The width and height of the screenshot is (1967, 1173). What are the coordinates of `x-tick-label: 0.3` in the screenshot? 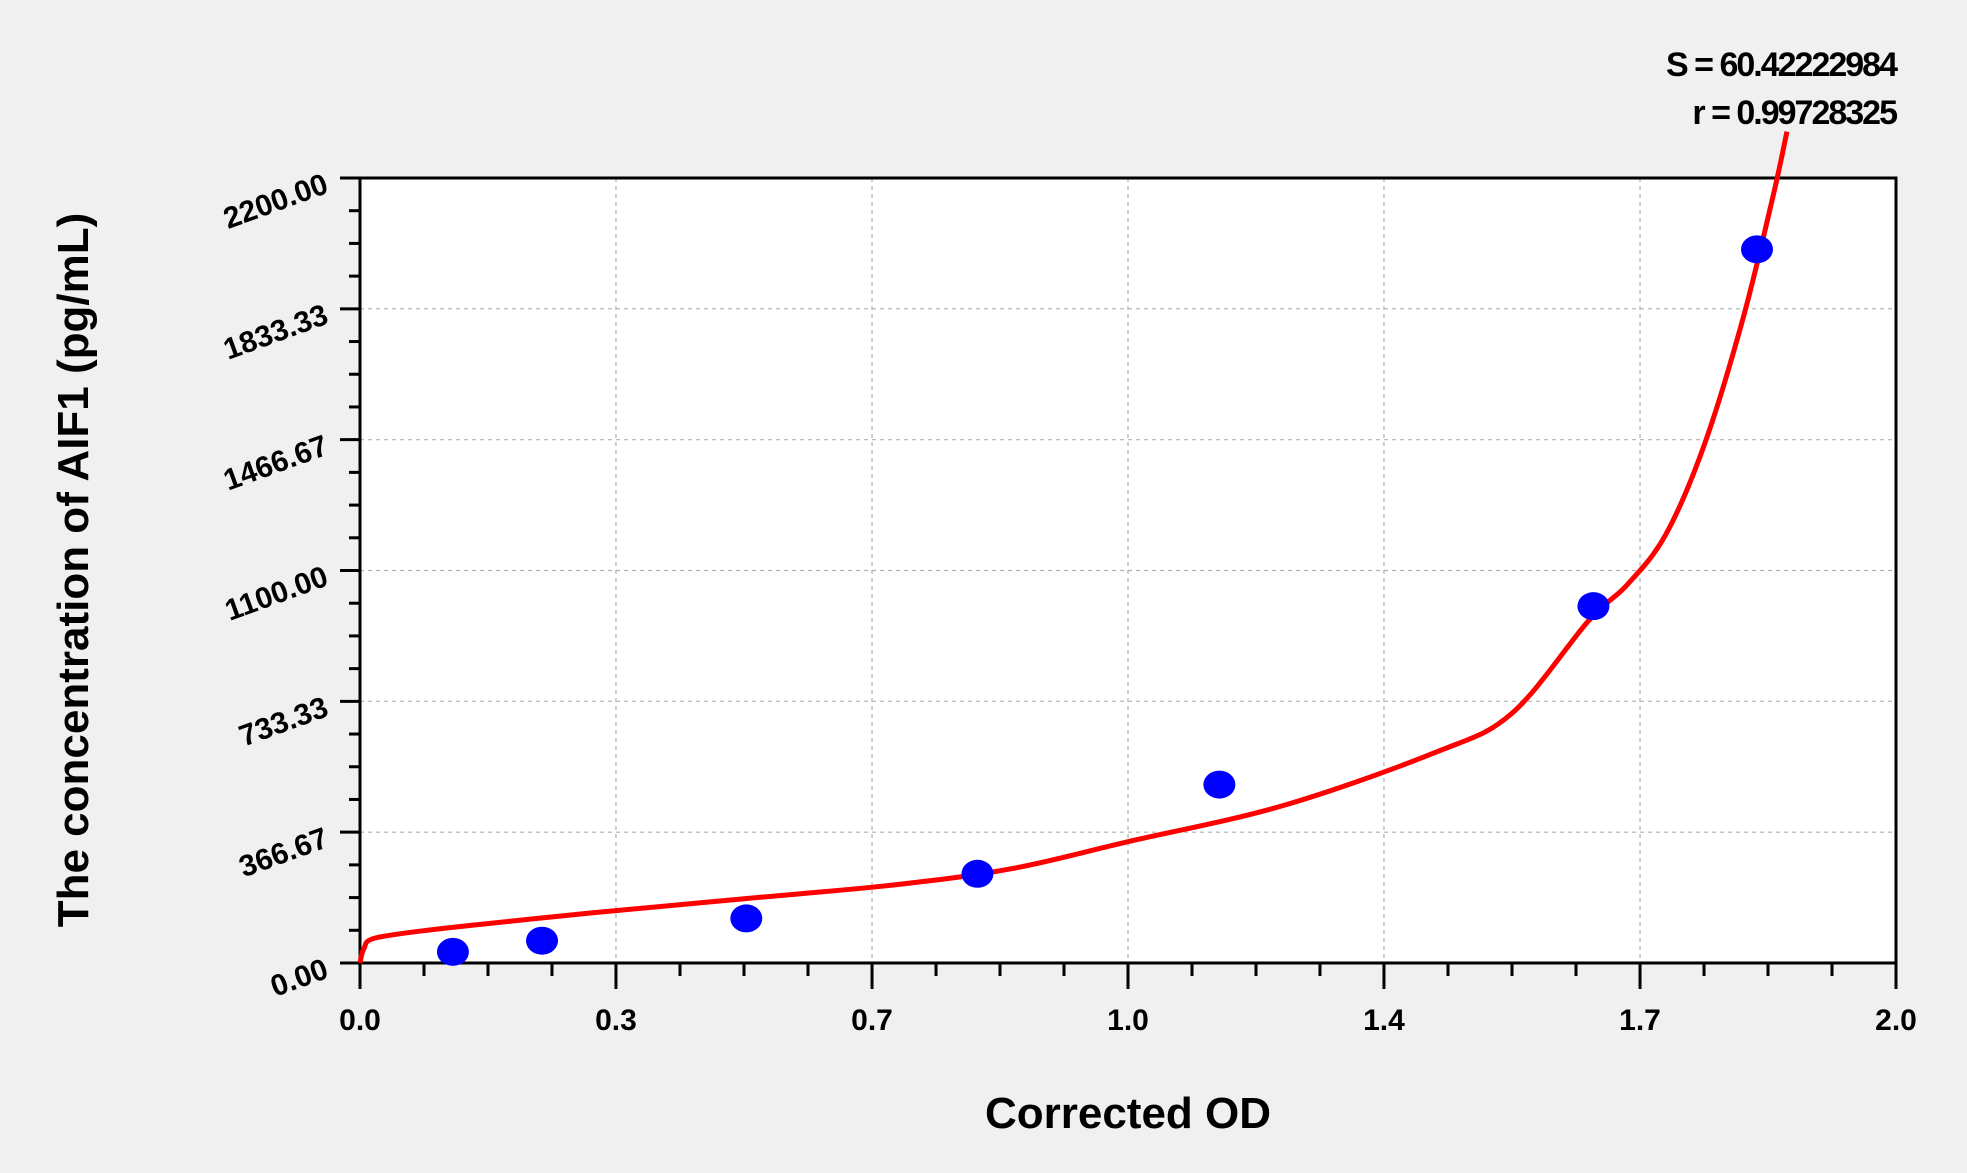 It's located at (616, 1020).